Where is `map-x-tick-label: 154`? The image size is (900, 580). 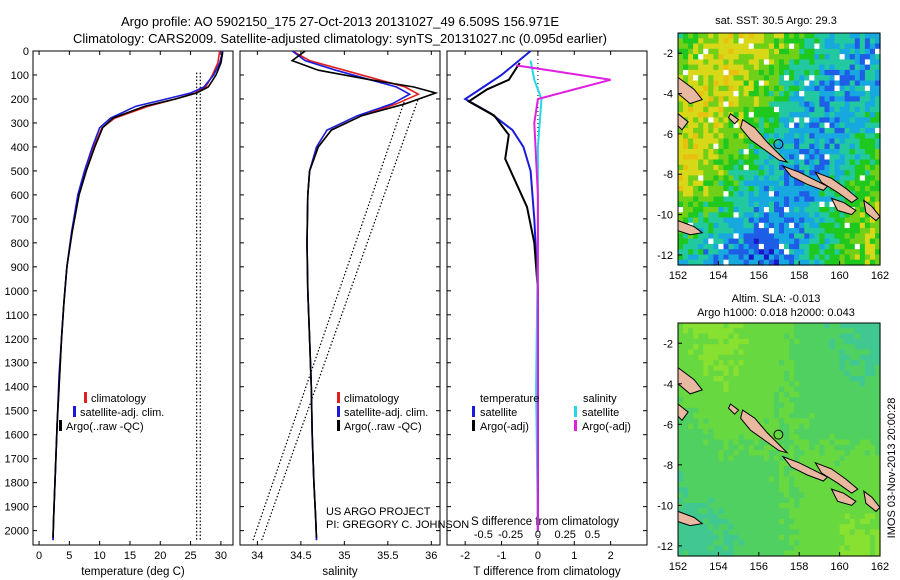 map-x-tick-label: 154 is located at coordinates (718, 276).